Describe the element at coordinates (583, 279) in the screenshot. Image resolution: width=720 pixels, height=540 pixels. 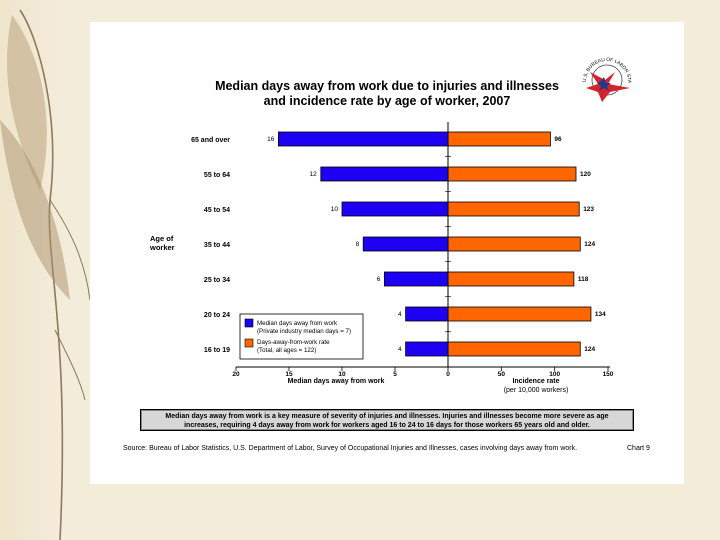
I see `value-label-rate: 118` at that location.